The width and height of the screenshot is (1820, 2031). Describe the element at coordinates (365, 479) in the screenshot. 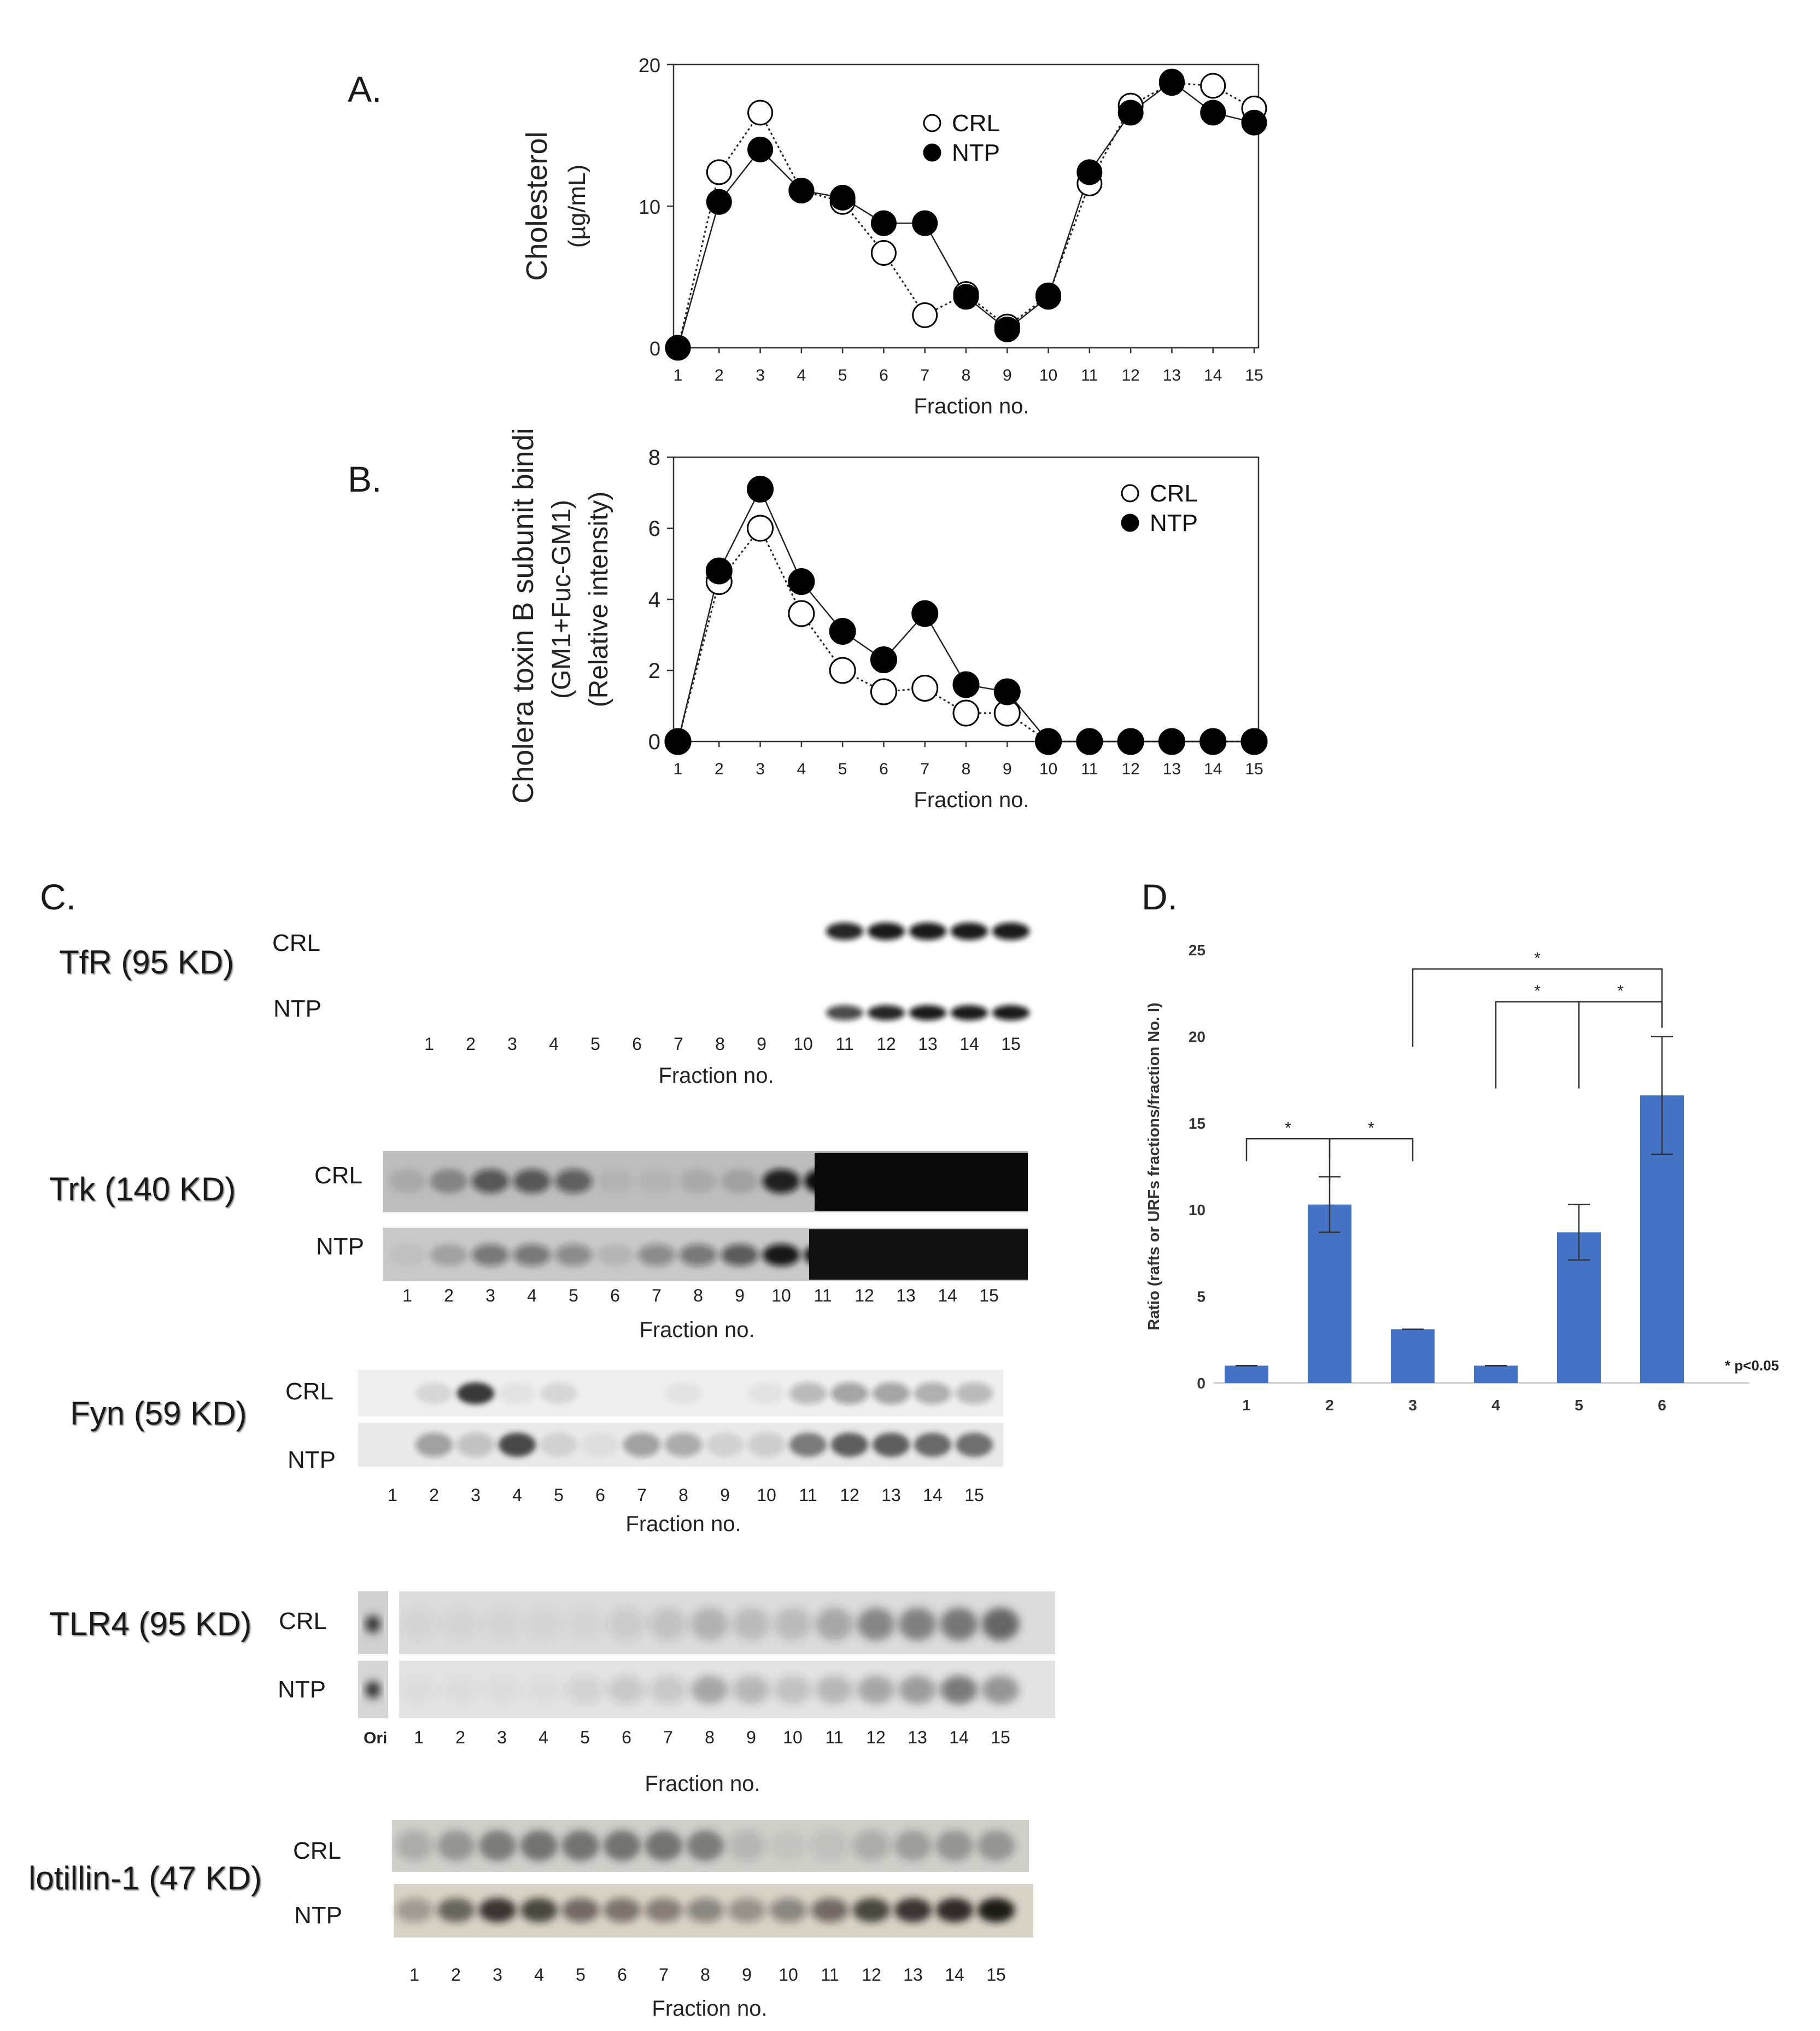

I see `panel-letter-b: B.` at that location.